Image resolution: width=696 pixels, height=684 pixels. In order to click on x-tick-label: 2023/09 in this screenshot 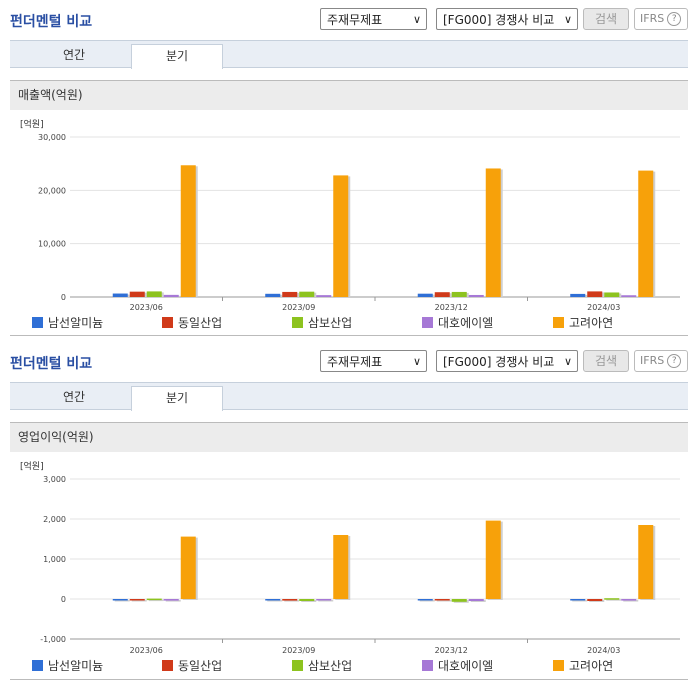, I will do `click(298, 650)`.